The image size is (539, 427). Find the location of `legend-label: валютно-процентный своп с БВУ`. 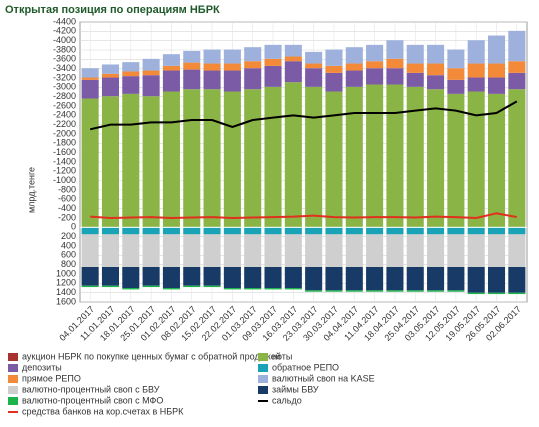

legend-label: валютно-процентный своп с БВУ is located at coordinates (91, 389).